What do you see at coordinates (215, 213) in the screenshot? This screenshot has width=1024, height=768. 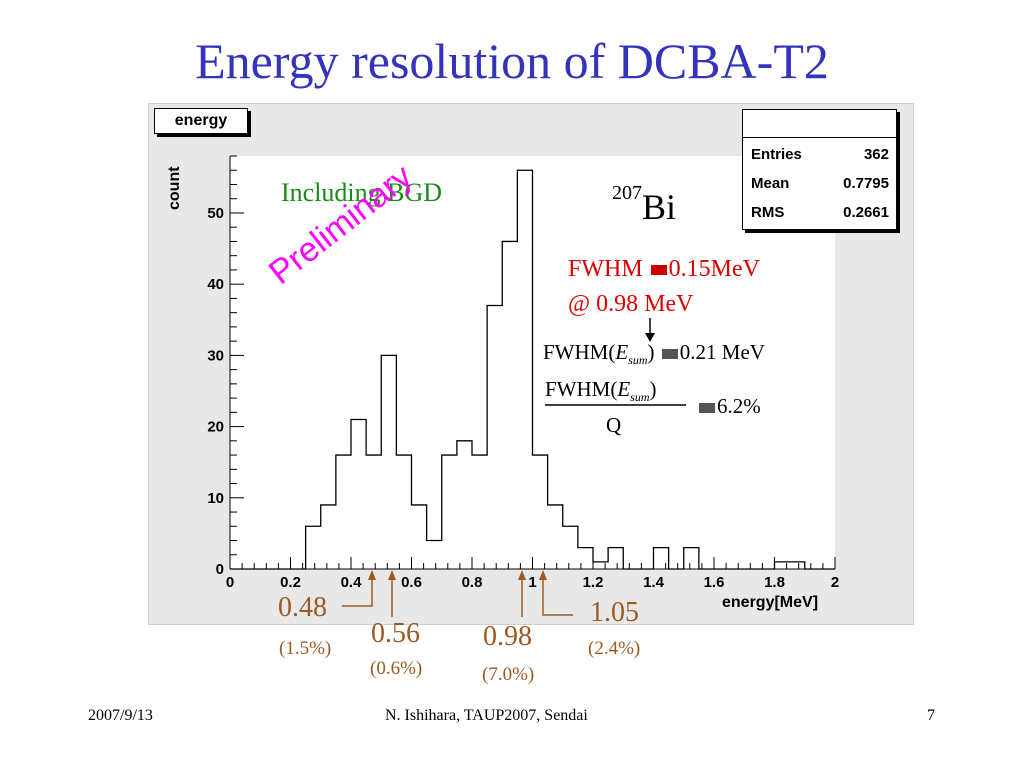 I see `y-tick-label: 50` at bounding box center [215, 213].